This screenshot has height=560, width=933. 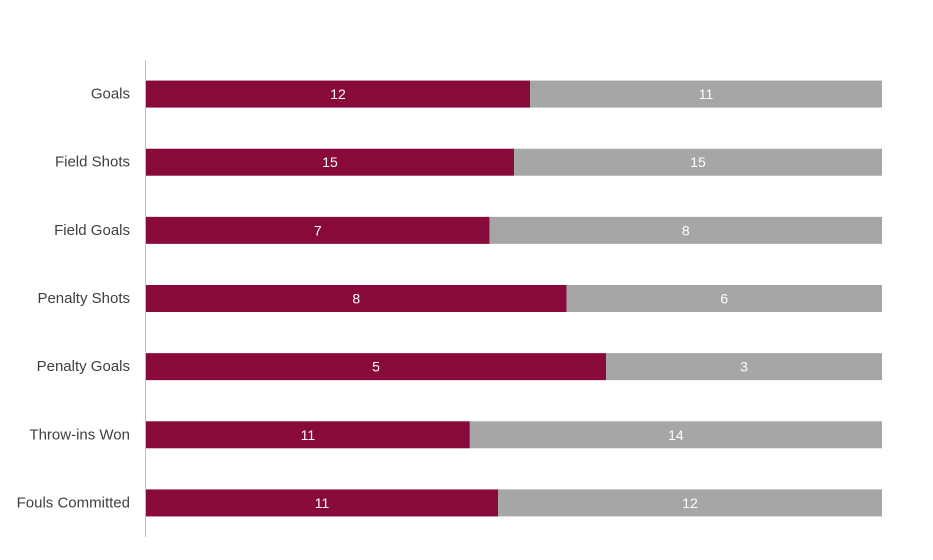 I want to click on data-label-series-2-penalty-shots: 6, so click(x=724, y=299).